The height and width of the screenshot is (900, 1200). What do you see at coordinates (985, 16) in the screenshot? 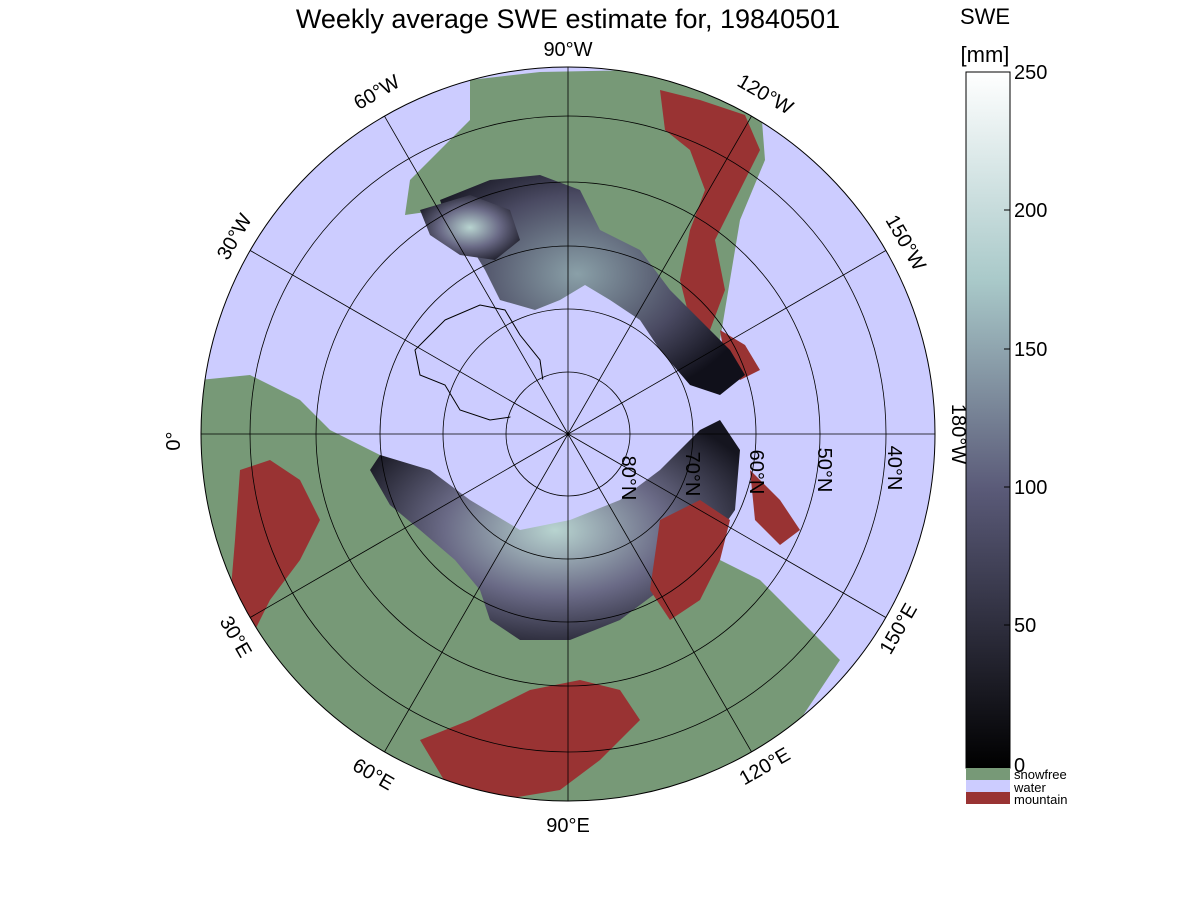
I see `colorbar-title: SWE` at bounding box center [985, 16].